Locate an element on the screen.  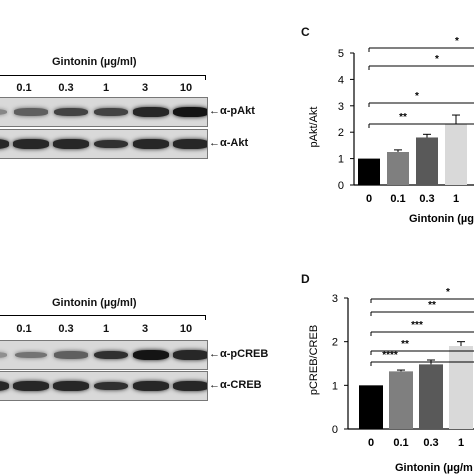
y-tick-label: 4 is located at coordinates (341, 80).